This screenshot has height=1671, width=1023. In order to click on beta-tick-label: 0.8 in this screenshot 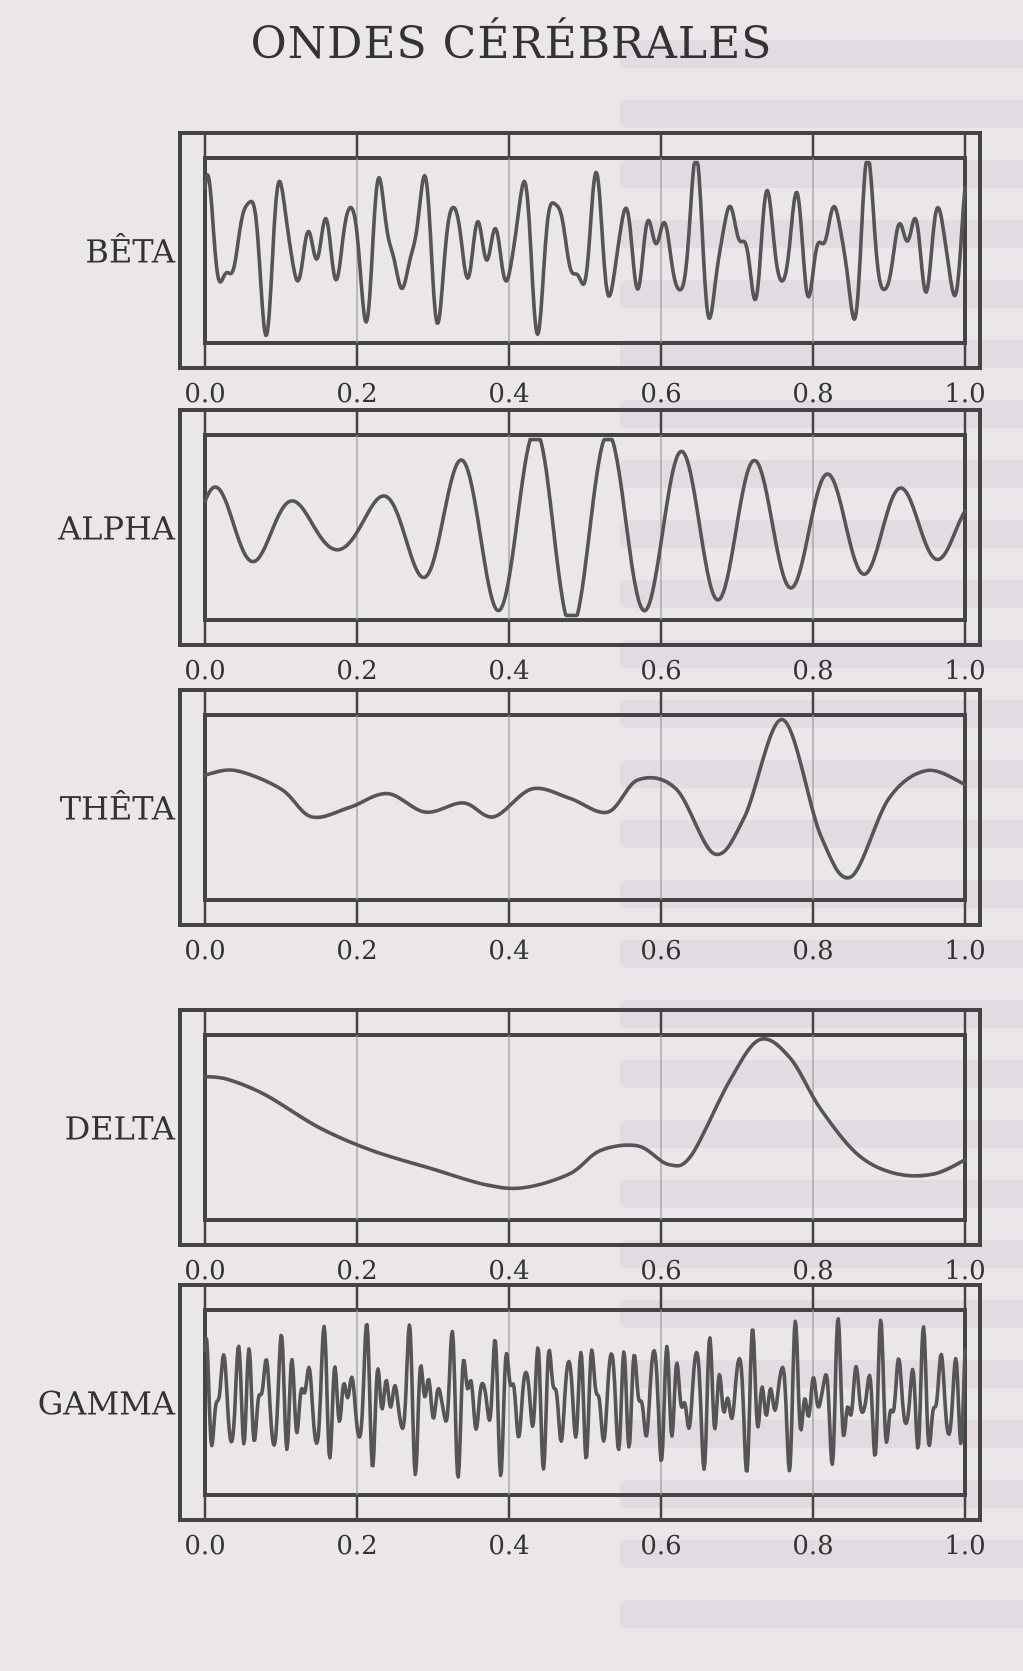, I will do `click(812, 394)`.